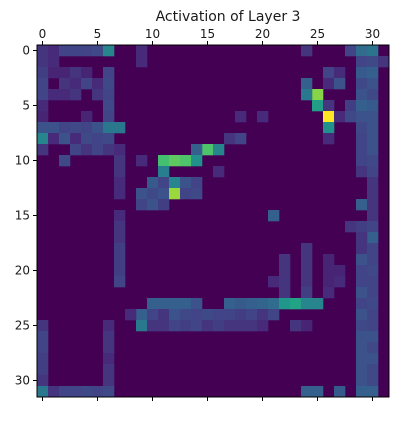  I want to click on y-axis-left: 0 5 10 15 20 25 30, so click(26, 216).